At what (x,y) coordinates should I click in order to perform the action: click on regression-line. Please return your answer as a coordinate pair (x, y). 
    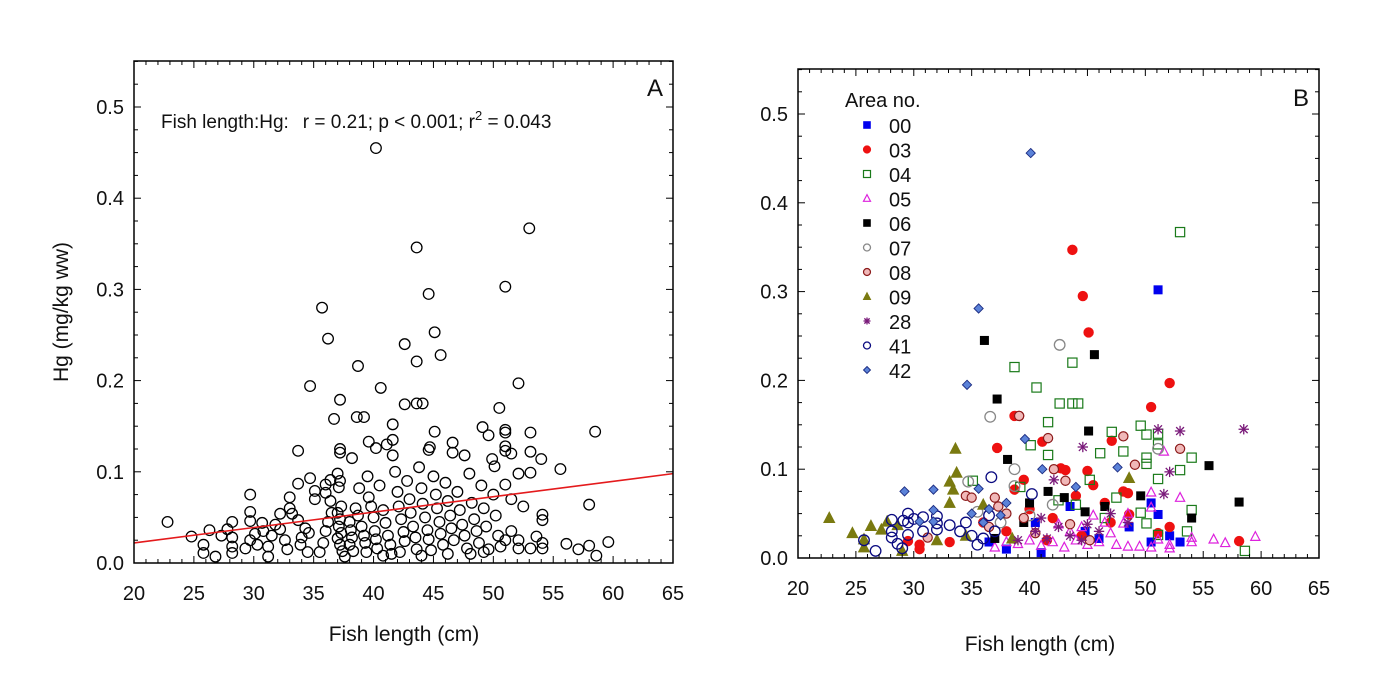
    Looking at the image, I should click on (403, 508).